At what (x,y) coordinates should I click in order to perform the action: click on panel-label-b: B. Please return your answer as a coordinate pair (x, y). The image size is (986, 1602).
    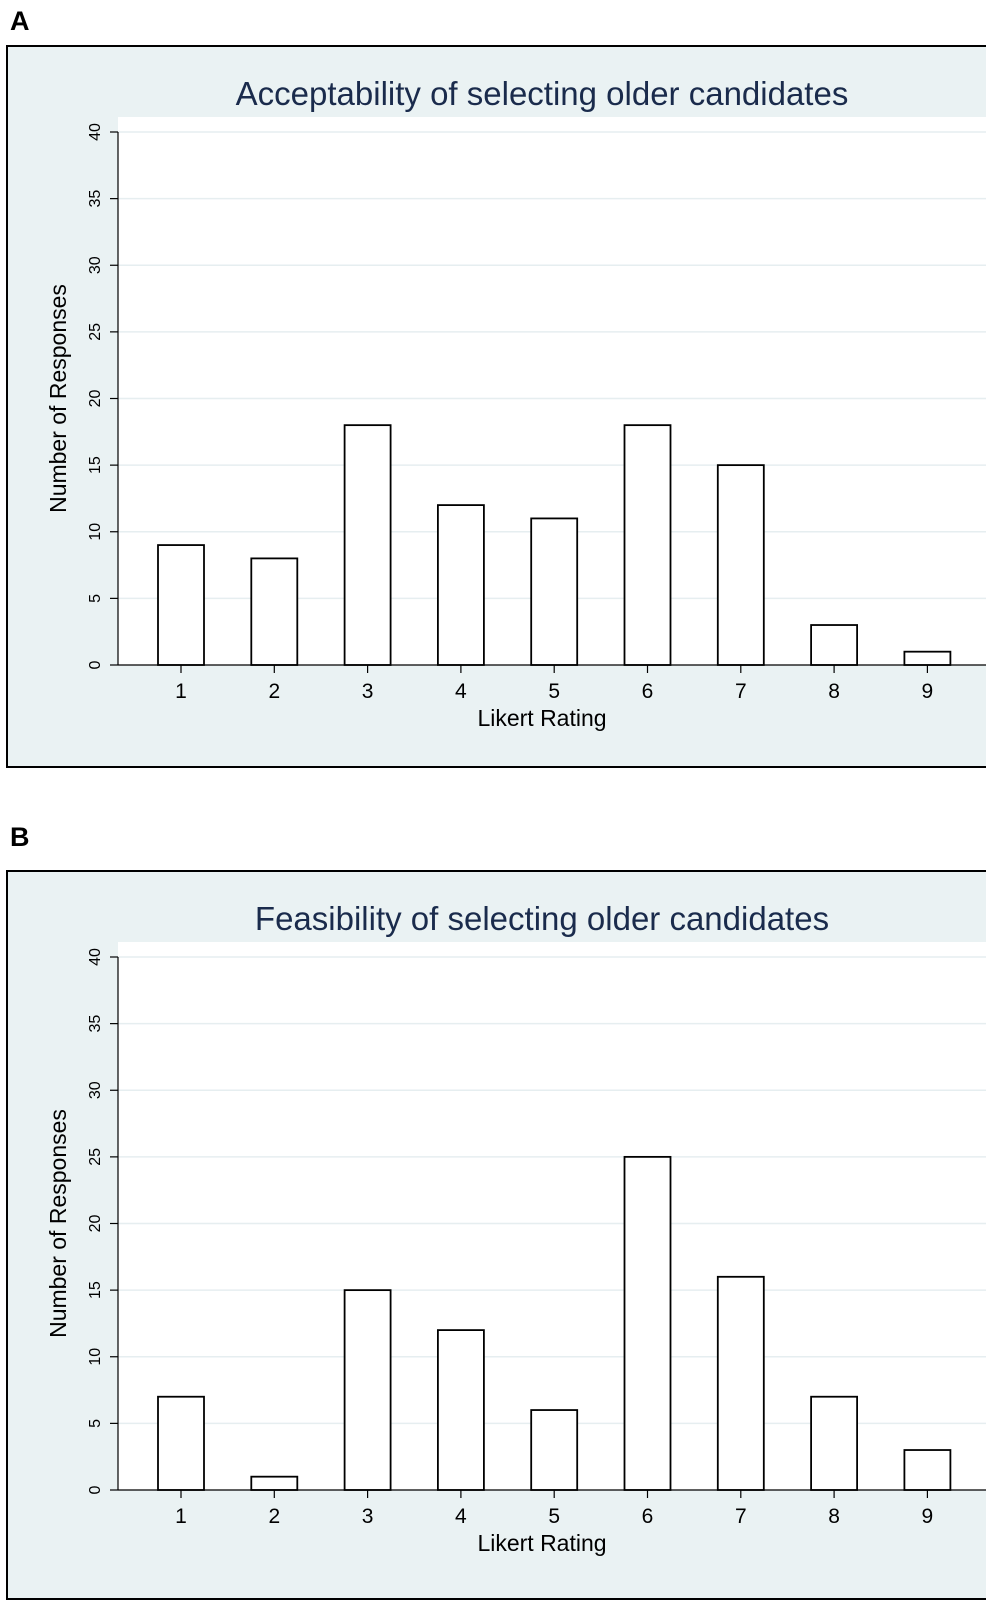
    Looking at the image, I should click on (20, 837).